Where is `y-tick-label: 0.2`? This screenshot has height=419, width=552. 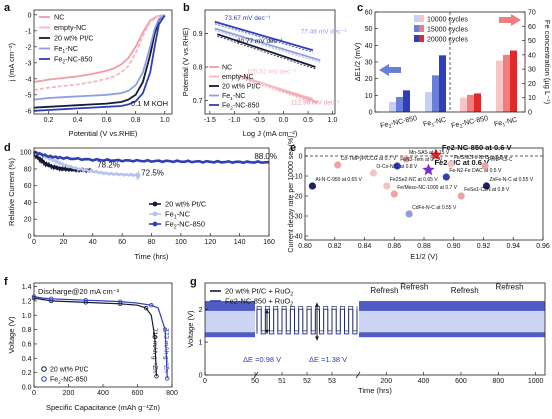
y-tick-label: 0.2 is located at coordinates (27, 373).